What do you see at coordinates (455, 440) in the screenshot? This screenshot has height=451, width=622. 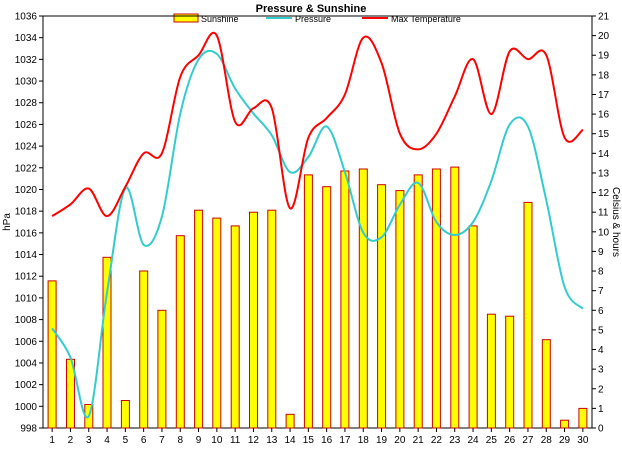 I see `x-tick-label: 23` at bounding box center [455, 440].